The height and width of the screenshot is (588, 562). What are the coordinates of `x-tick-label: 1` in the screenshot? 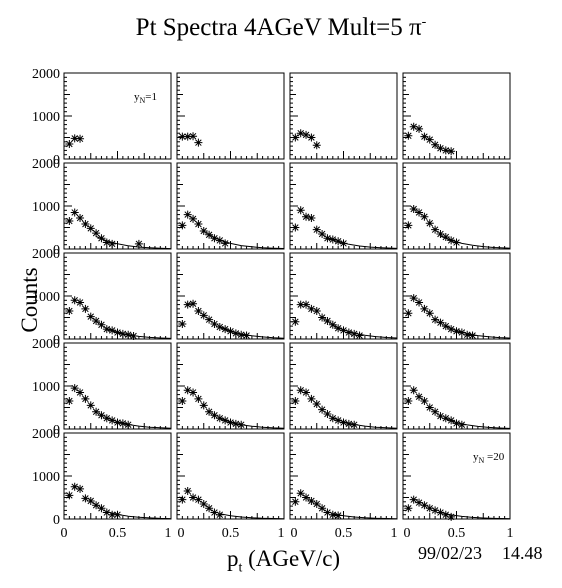 It's located at (510, 533).